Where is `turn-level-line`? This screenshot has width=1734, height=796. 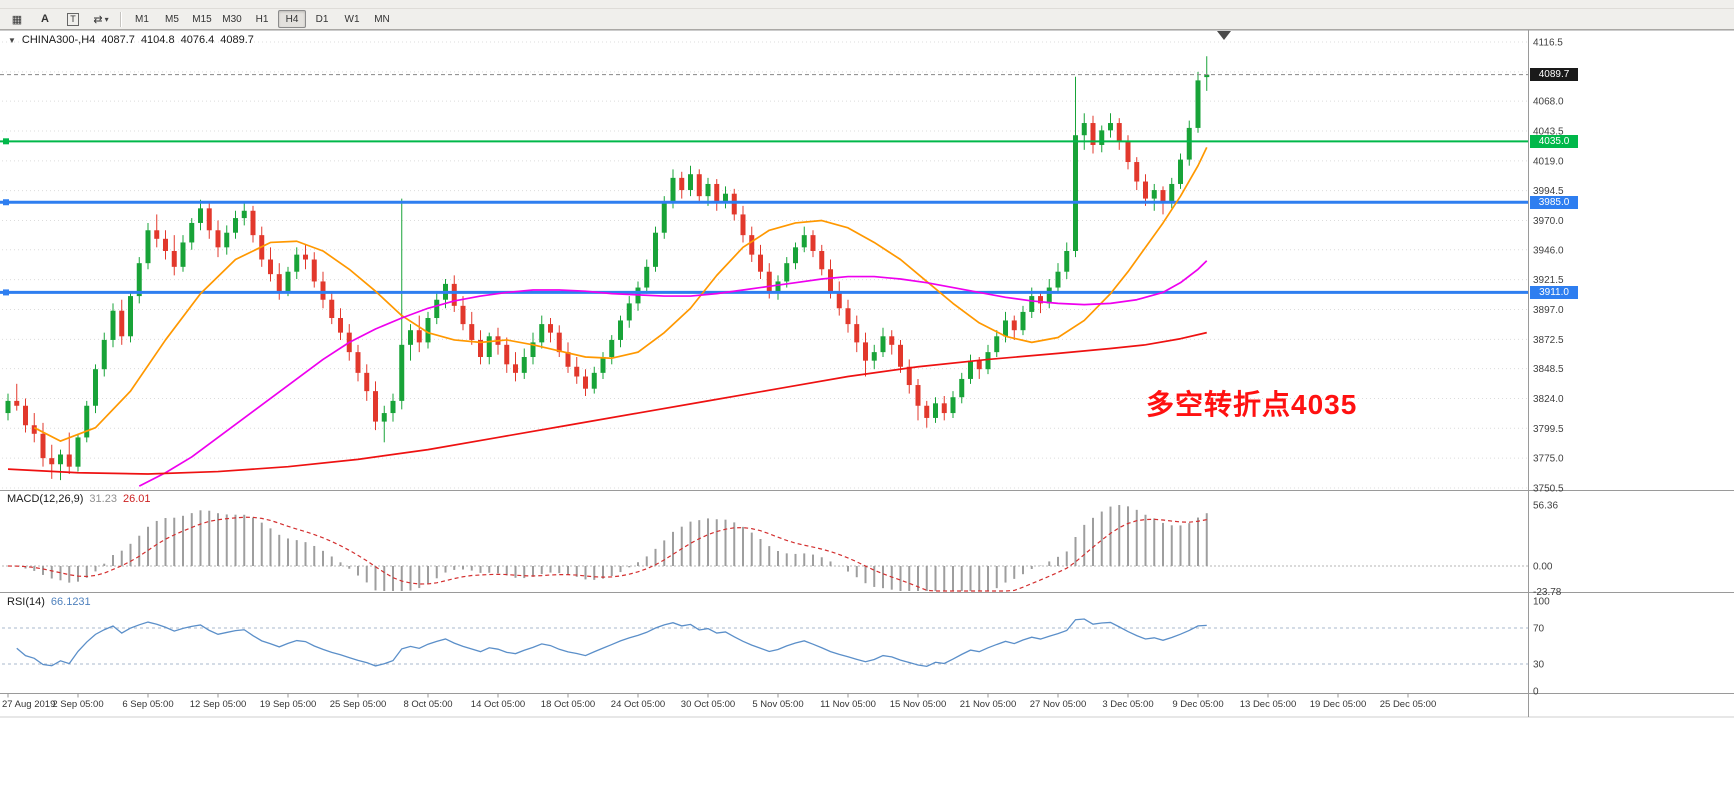 turn-level-line is located at coordinates (764, 141).